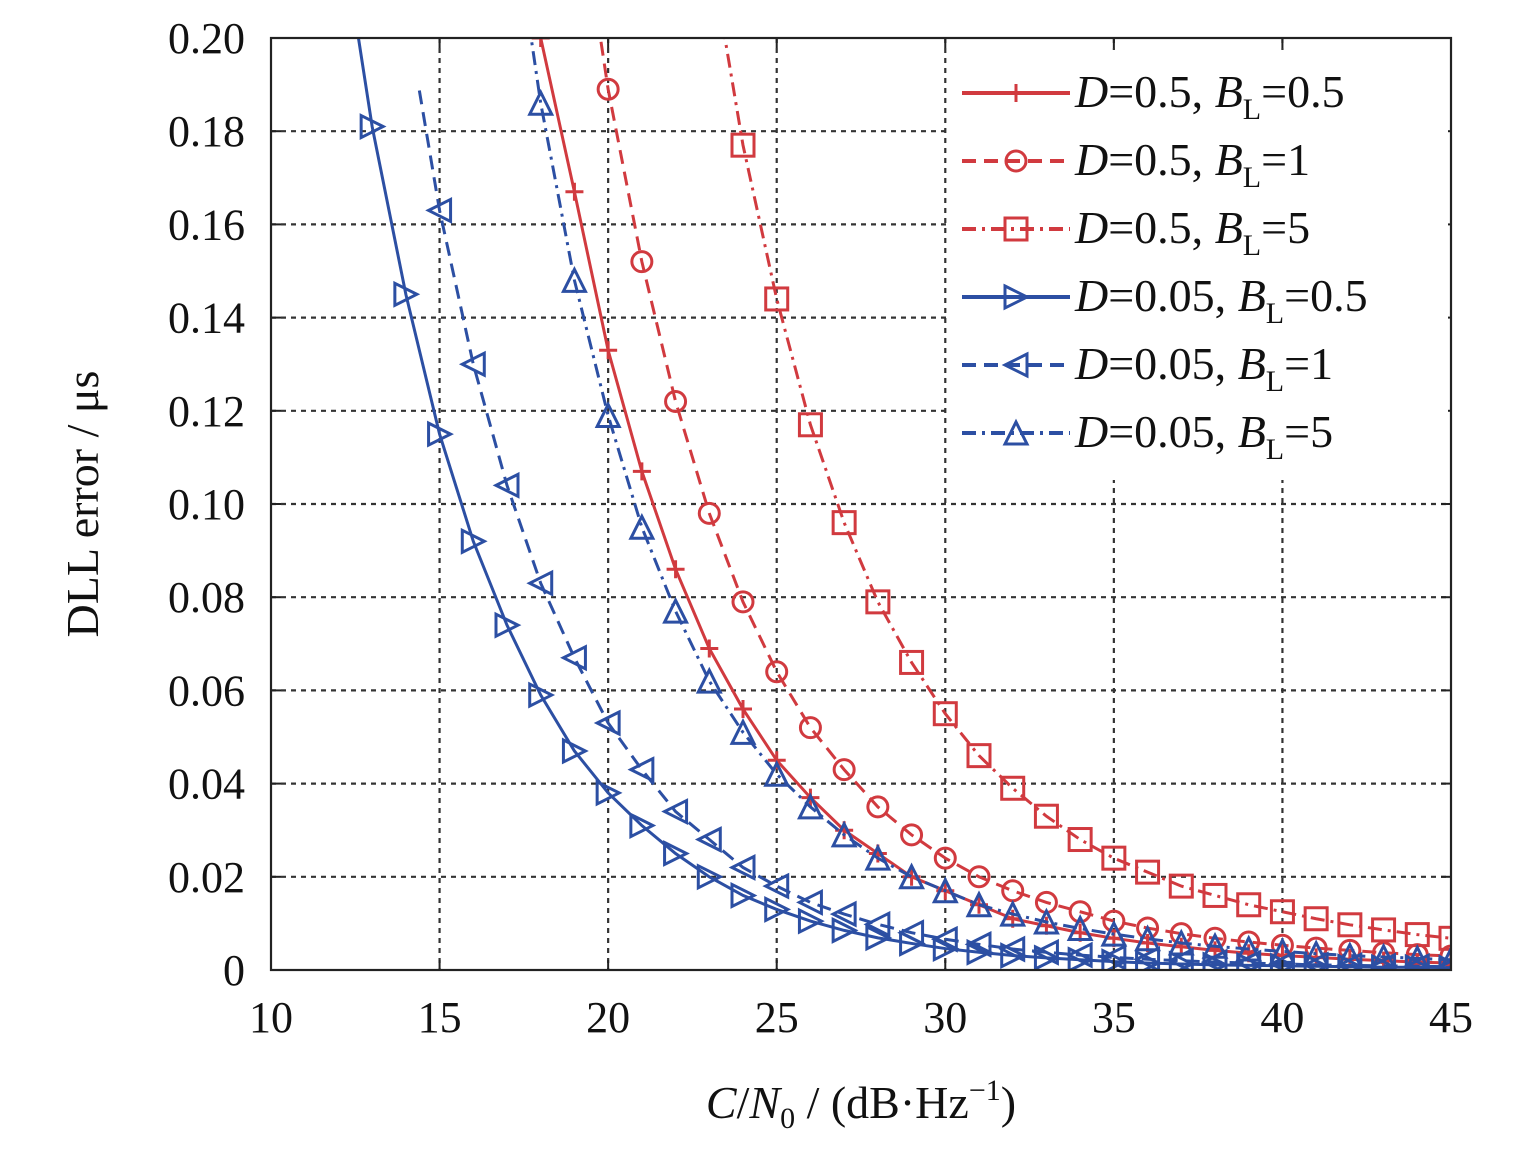  I want to click on y-tick-label: 0.20, so click(206, 38).